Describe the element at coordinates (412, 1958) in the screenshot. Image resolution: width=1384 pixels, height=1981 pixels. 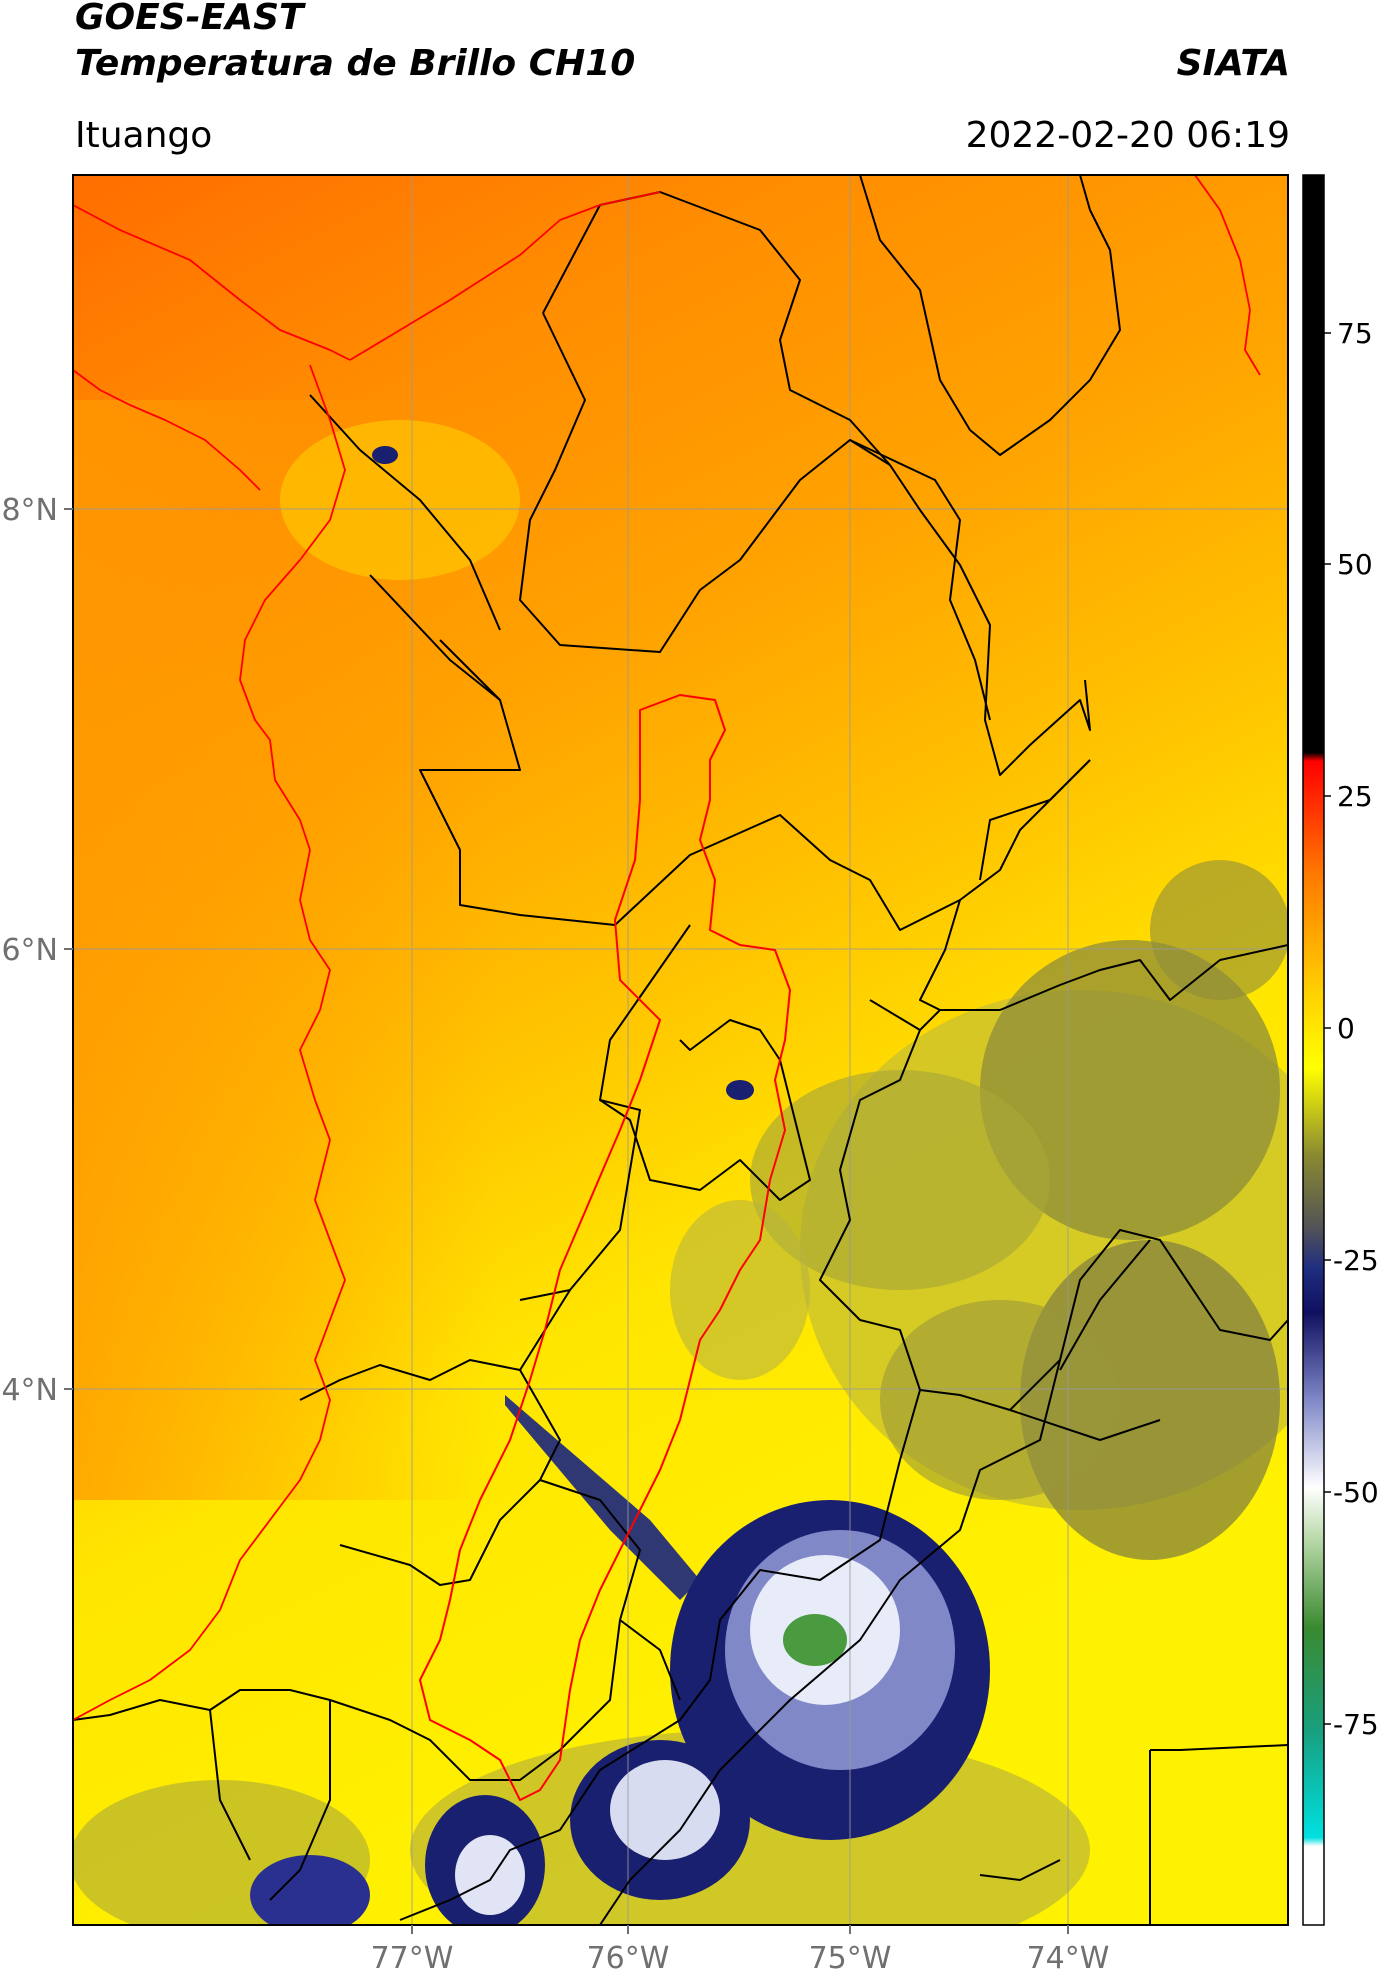
I see `lon-label-77w: 77°W` at that location.